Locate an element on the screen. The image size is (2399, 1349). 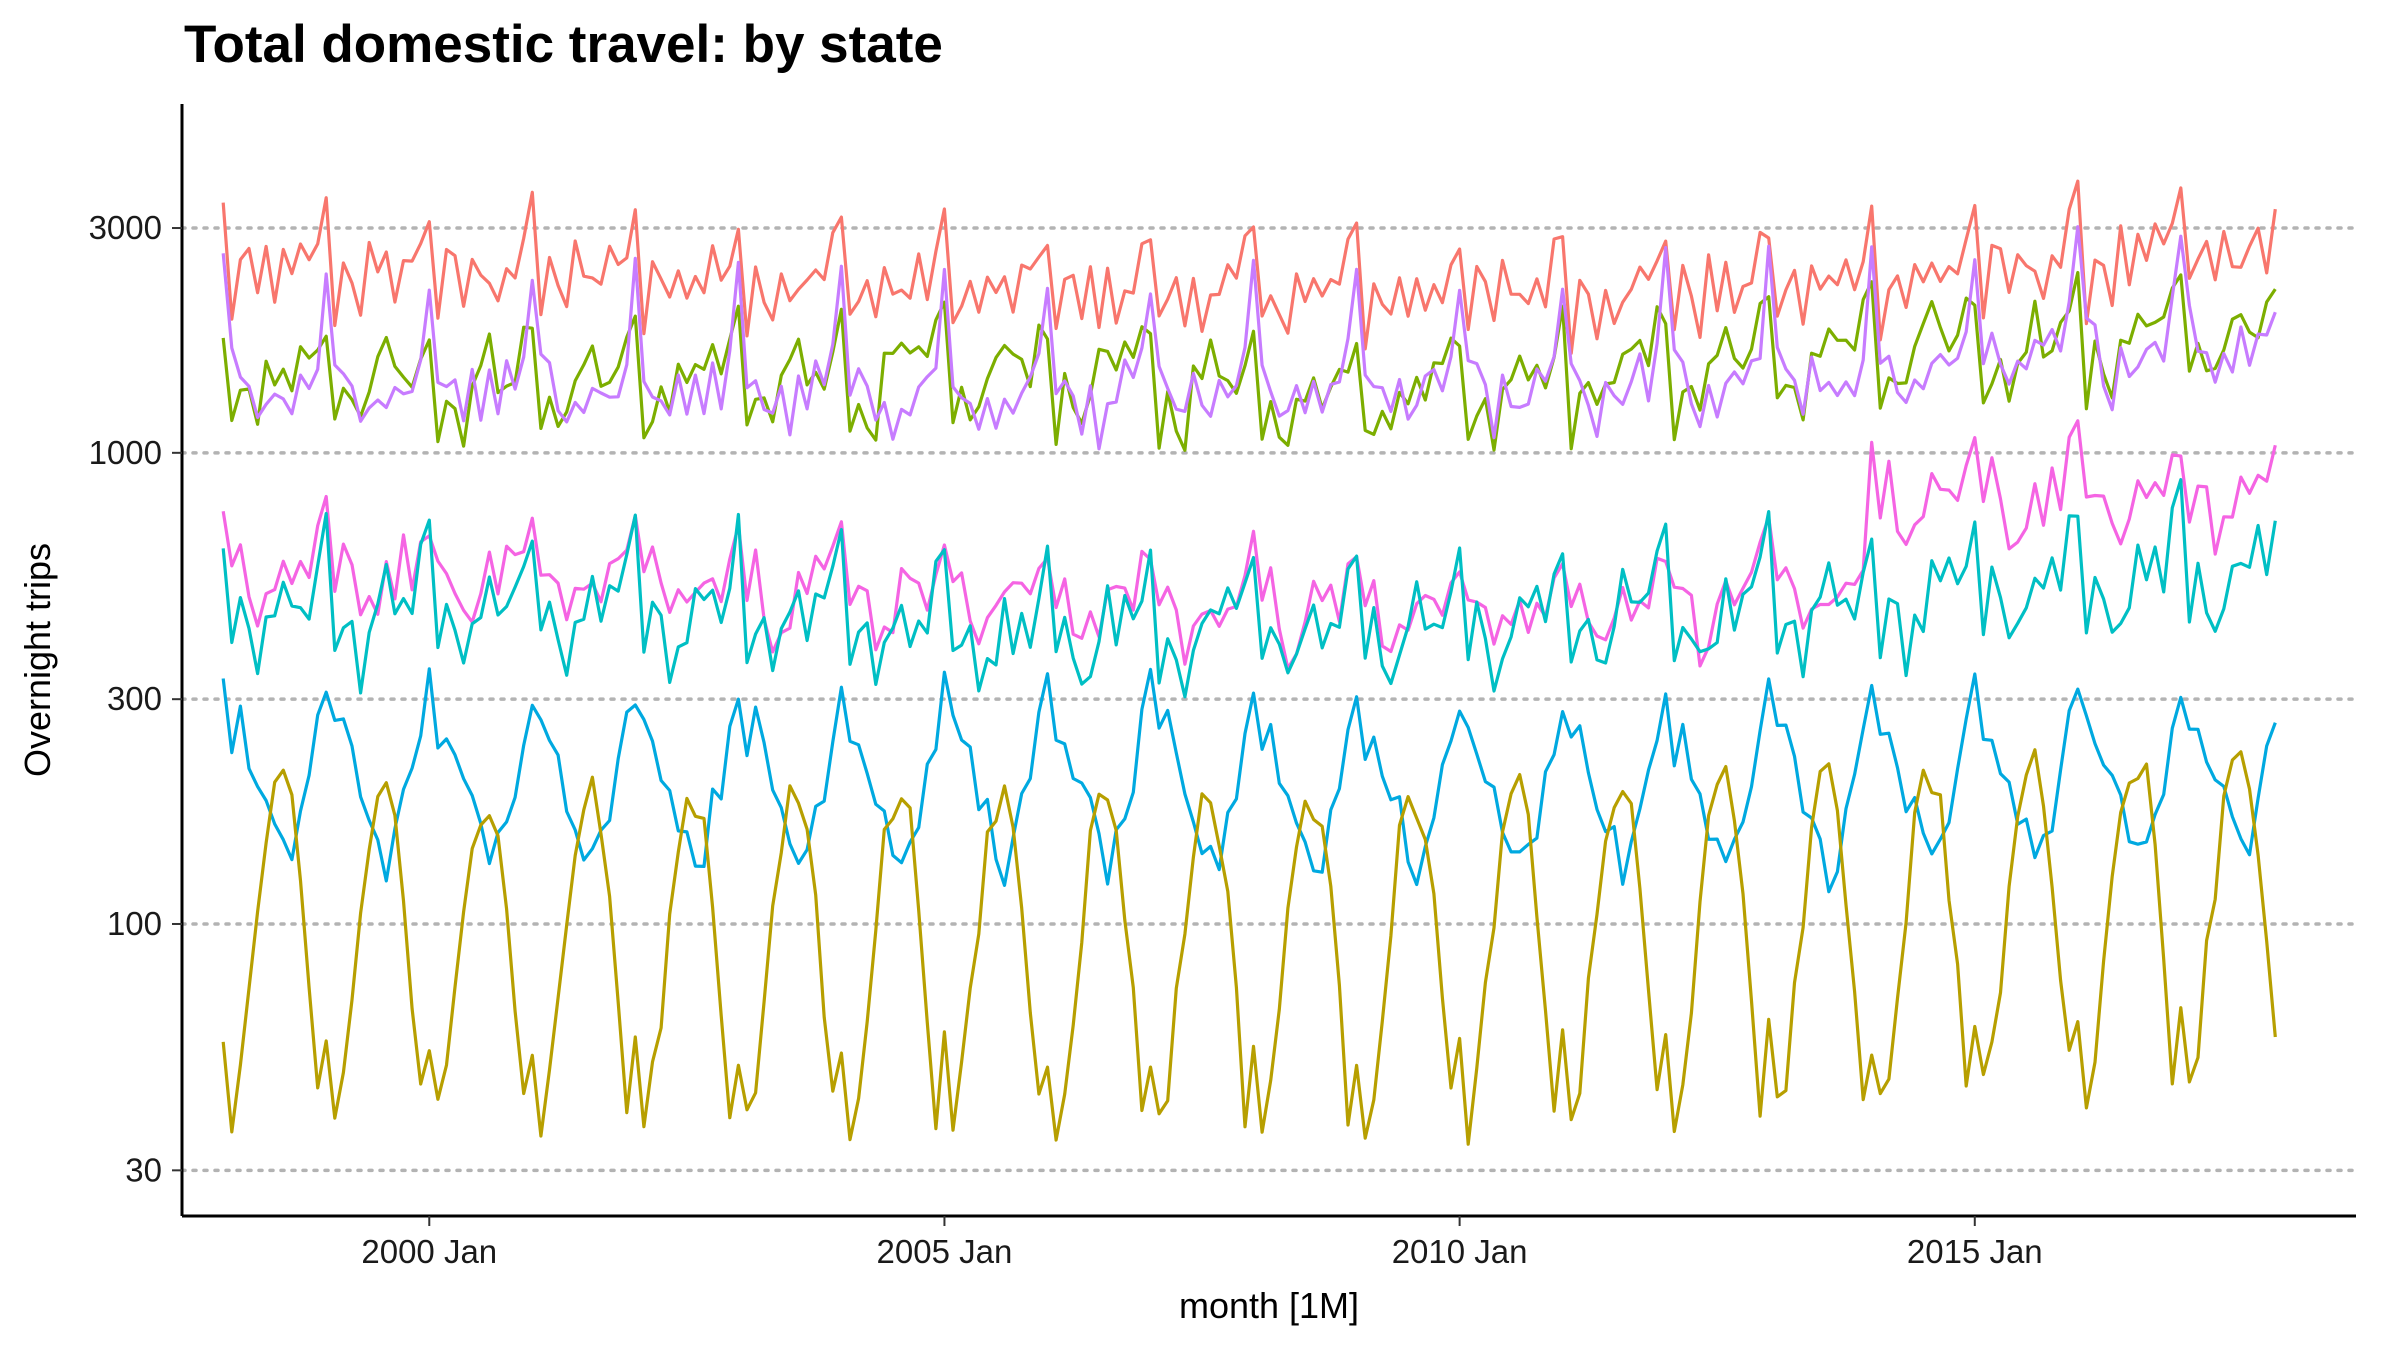
x-tick-label: 2015 Jan is located at coordinates (1975, 1251).